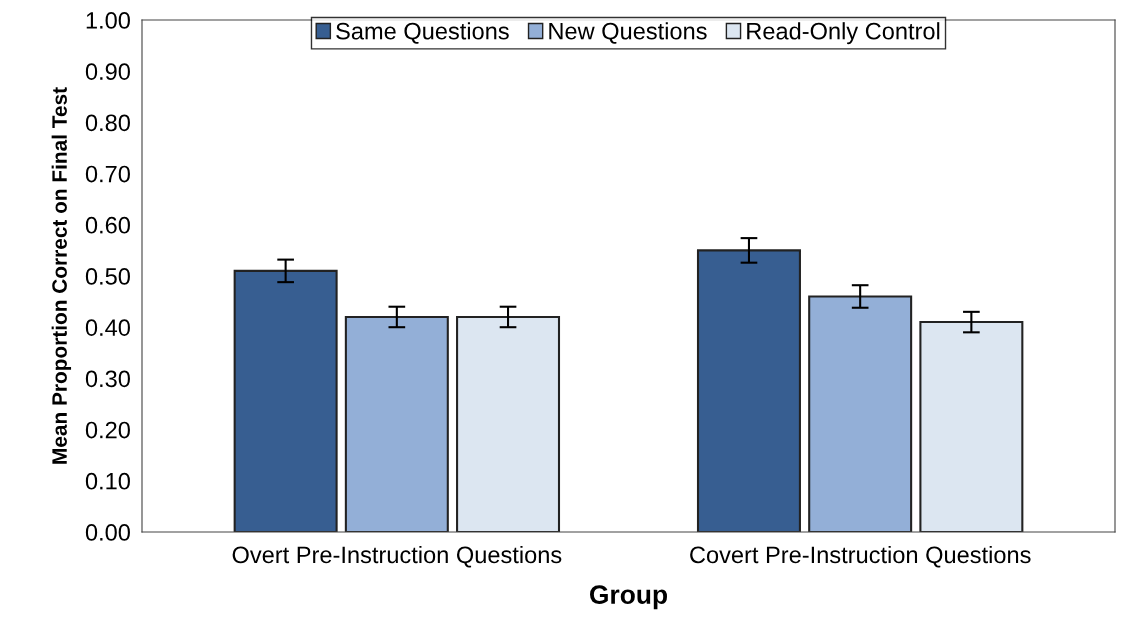 The width and height of the screenshot is (1127, 629). What do you see at coordinates (422, 33) in the screenshot?
I see `legend-label: Same Questions` at bounding box center [422, 33].